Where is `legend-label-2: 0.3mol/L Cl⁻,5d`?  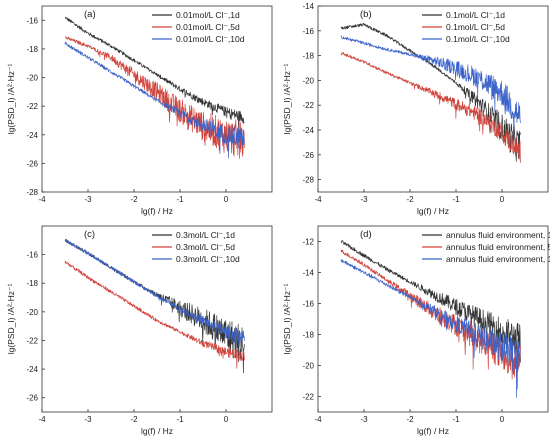 legend-label-2: 0.3mol/L Cl⁻,5d is located at coordinates (205, 247).